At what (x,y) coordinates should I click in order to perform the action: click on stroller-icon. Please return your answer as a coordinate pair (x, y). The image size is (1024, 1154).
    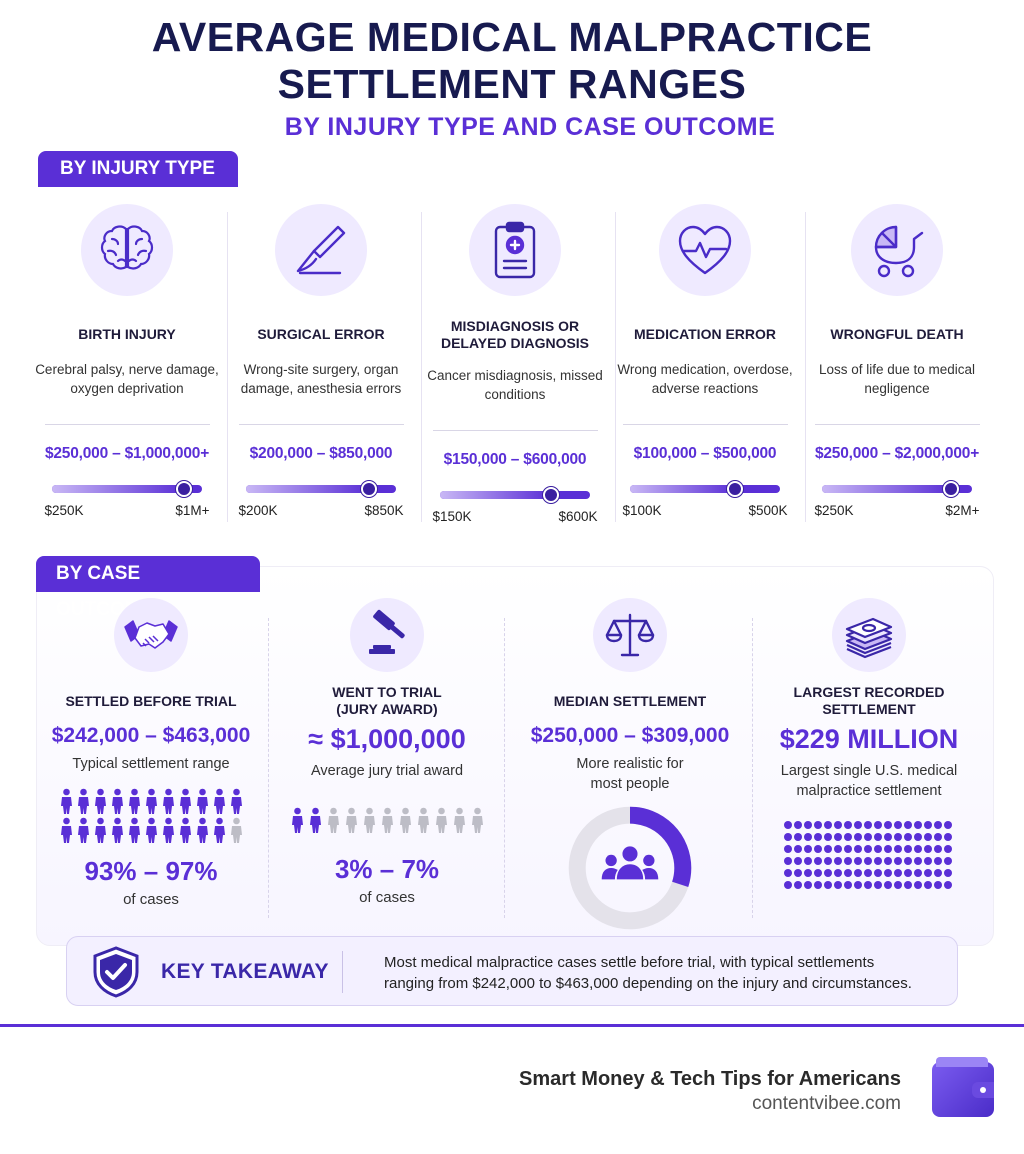
    Looking at the image, I should click on (897, 250).